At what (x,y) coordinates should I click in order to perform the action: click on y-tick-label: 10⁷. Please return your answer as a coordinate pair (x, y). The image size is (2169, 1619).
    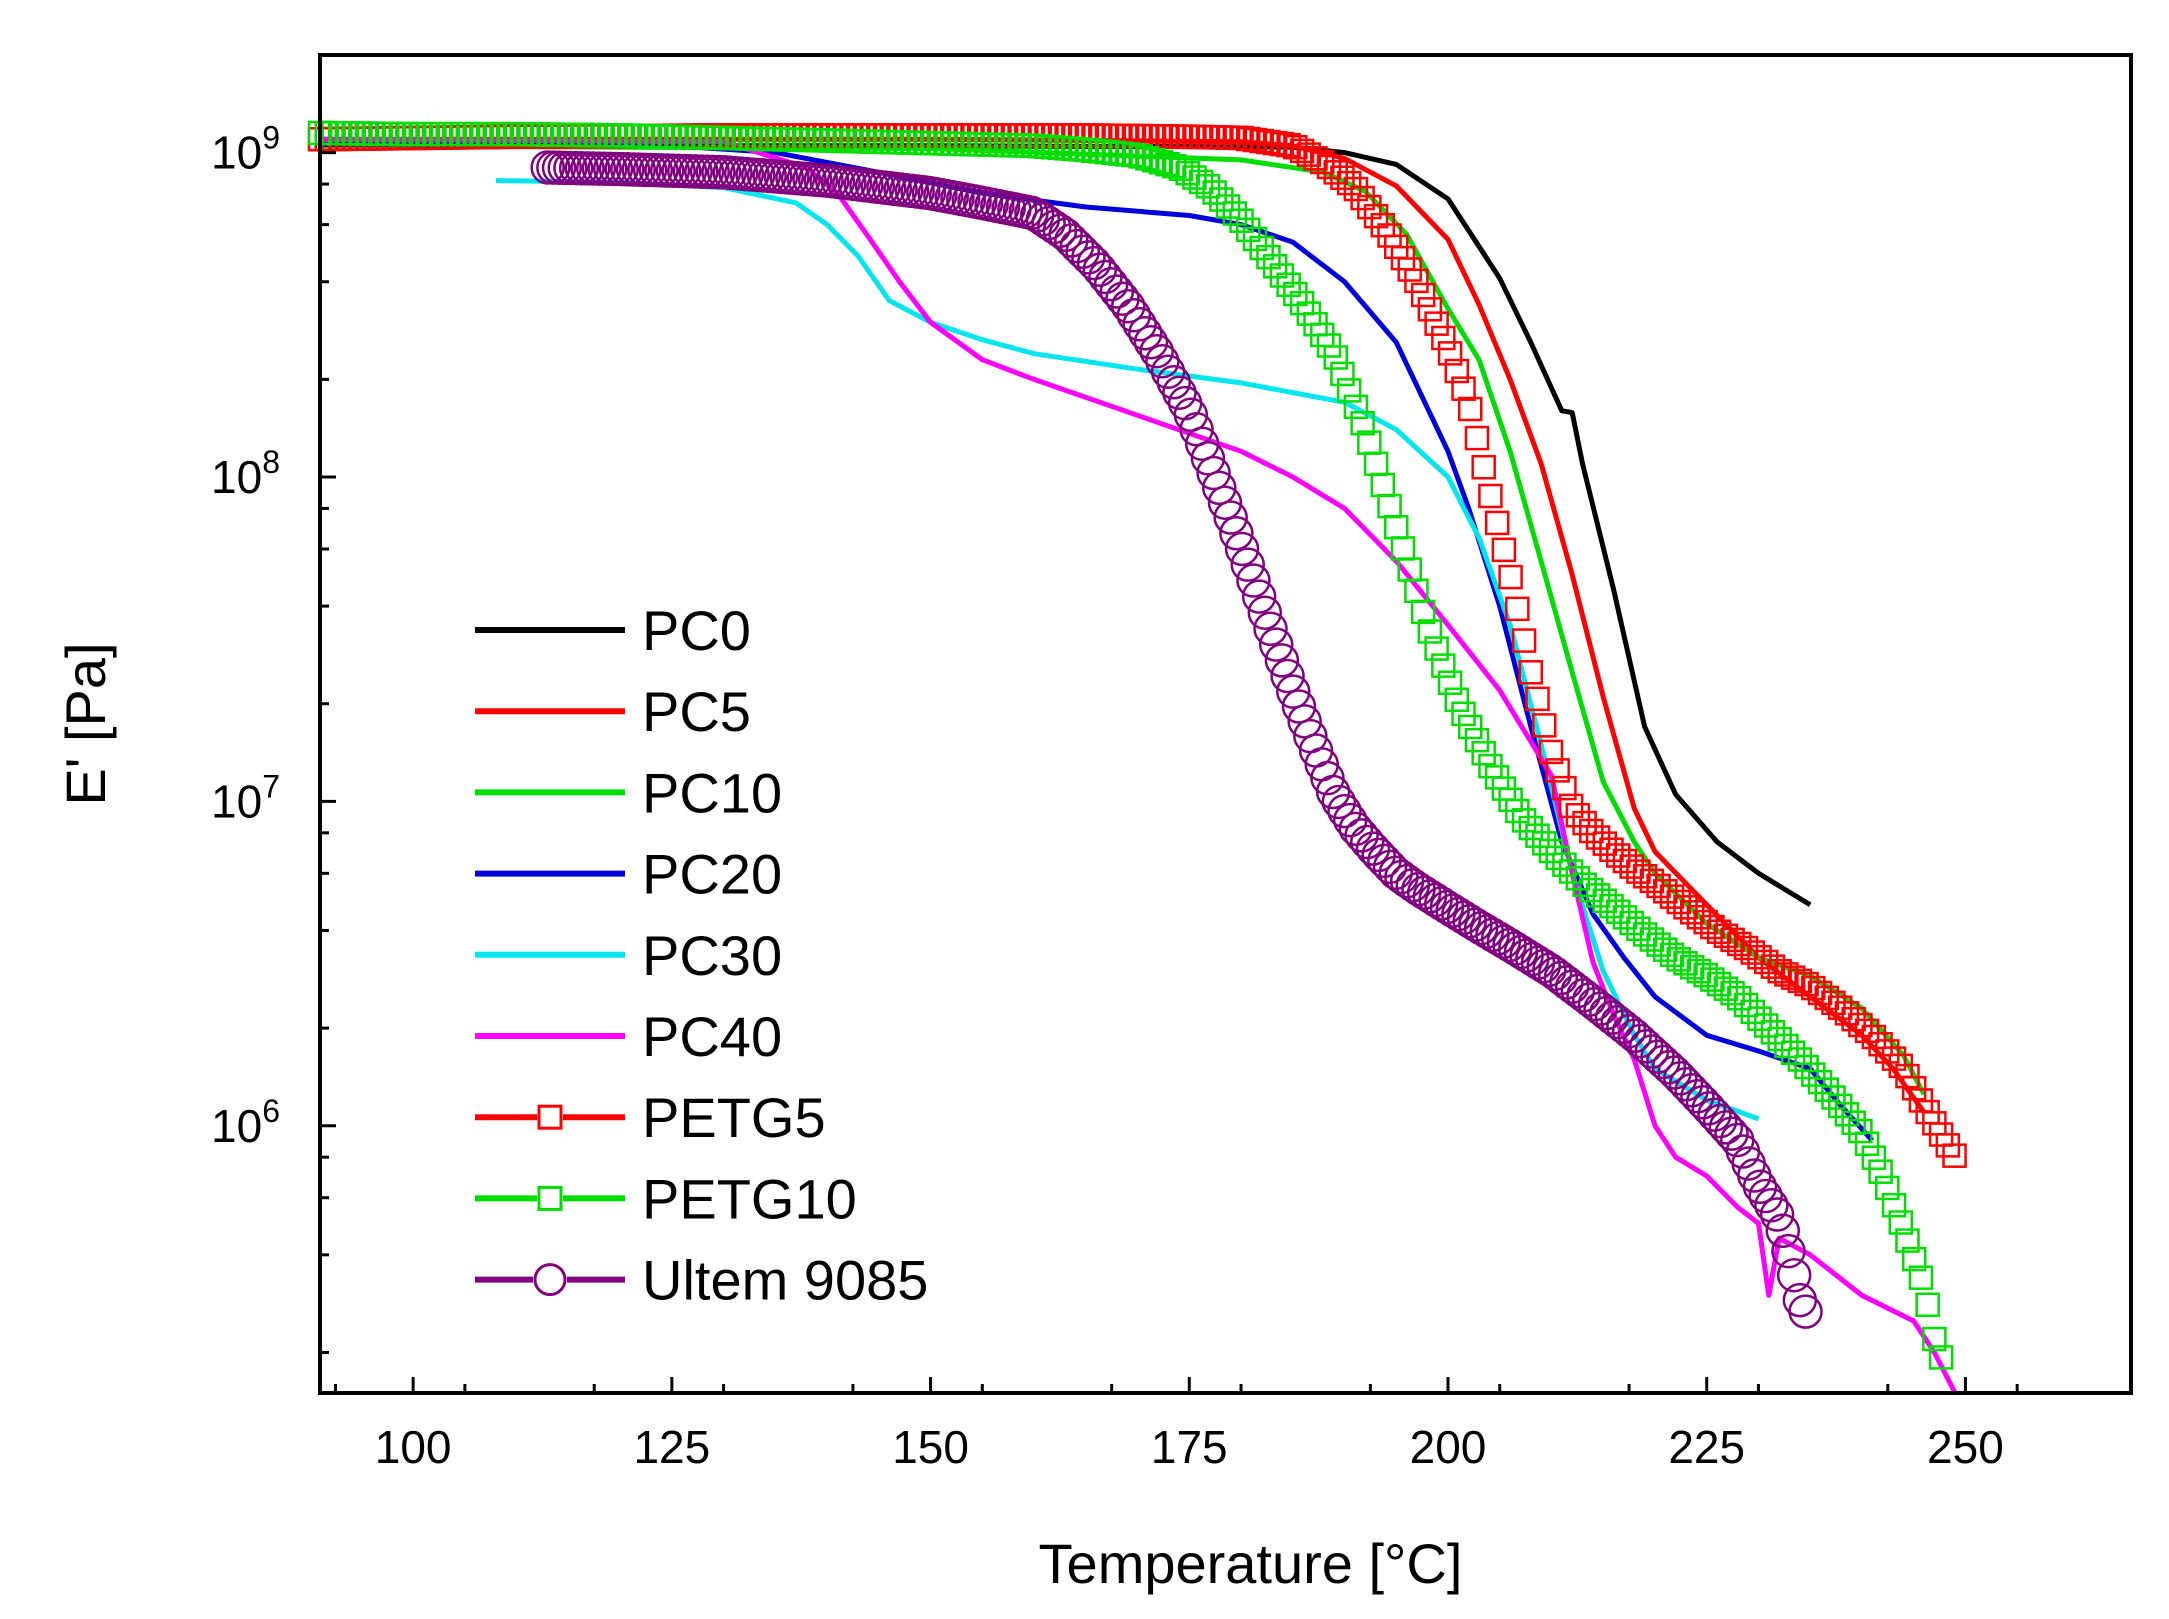
    Looking at the image, I should click on (245, 797).